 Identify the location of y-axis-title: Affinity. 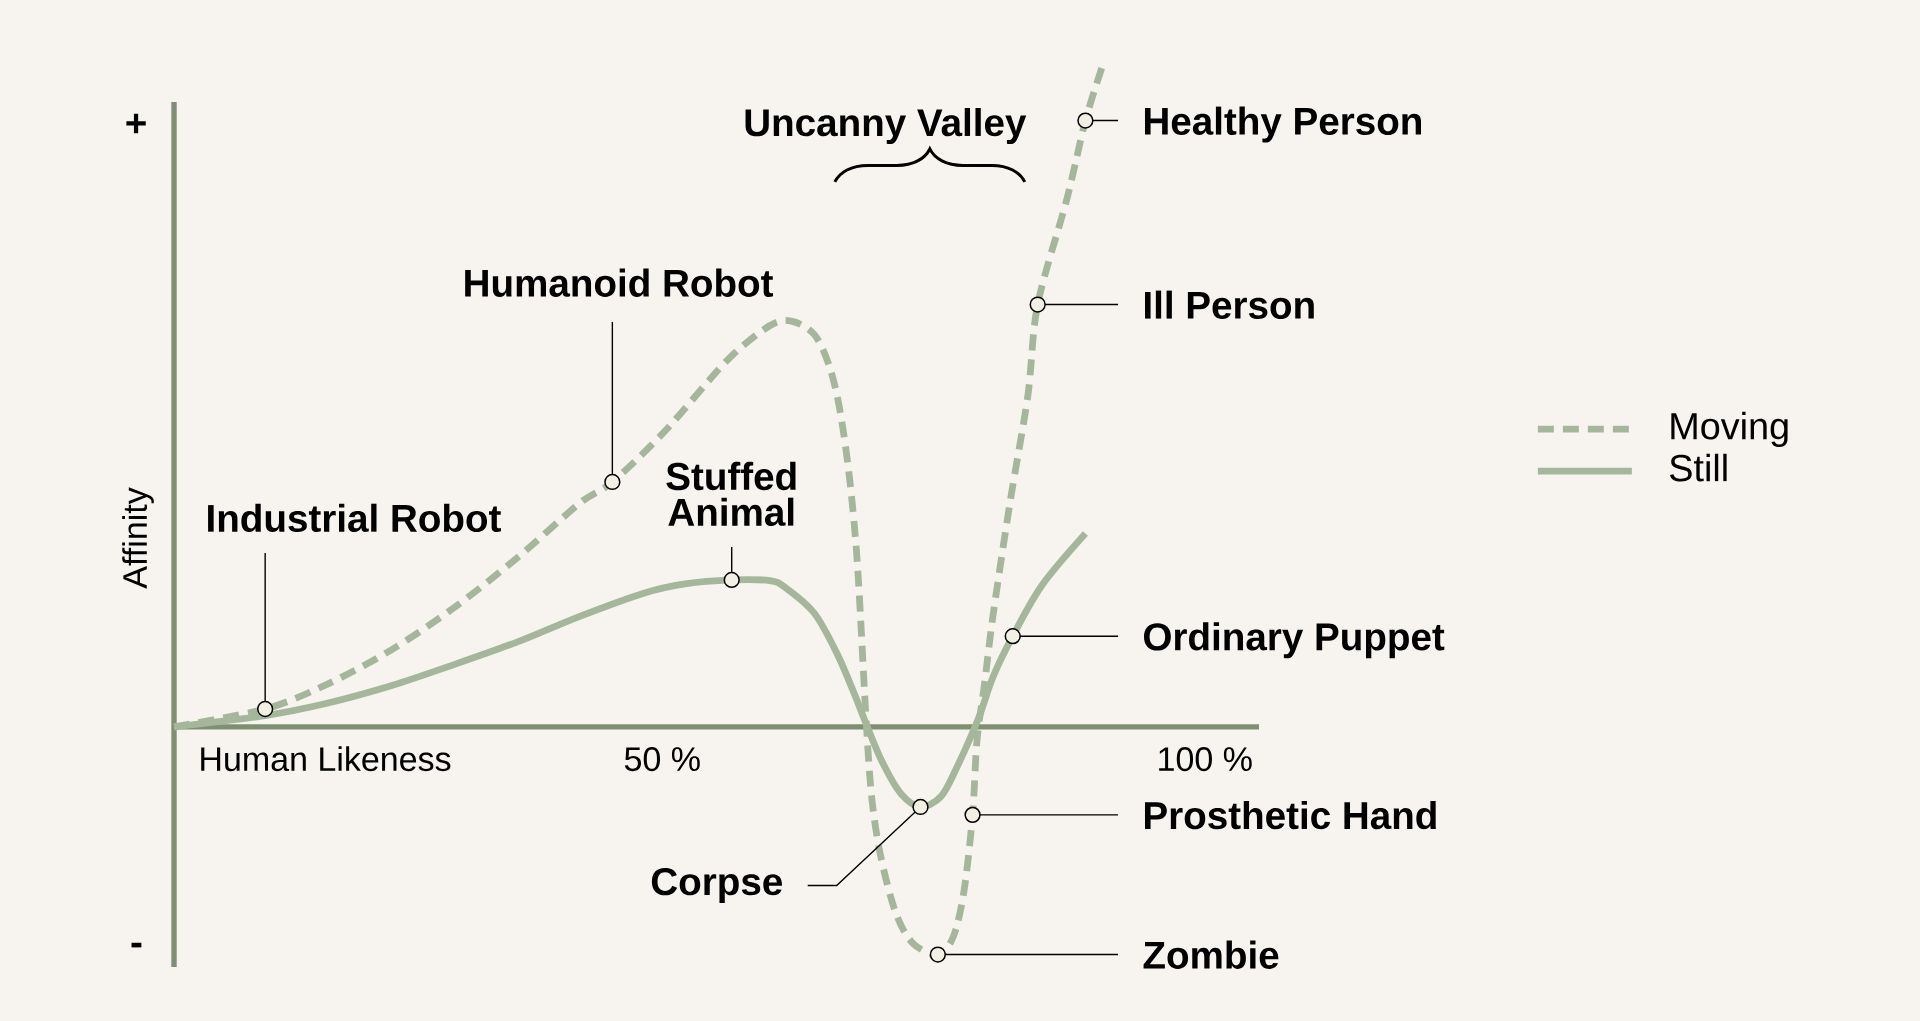
(138, 538).